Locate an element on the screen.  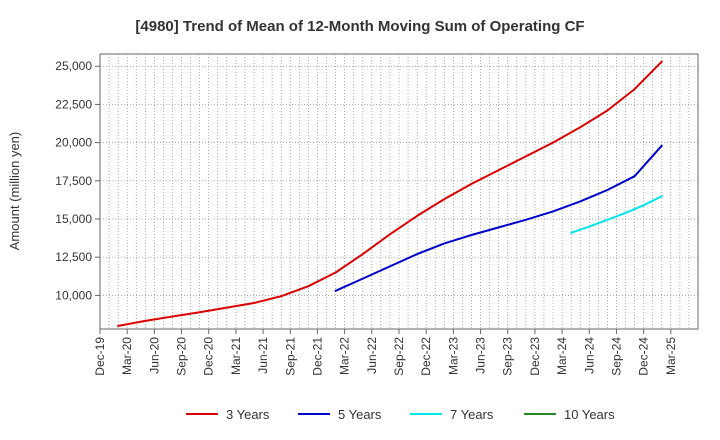
x-tick-label: Sep-24 is located at coordinates (616, 356).